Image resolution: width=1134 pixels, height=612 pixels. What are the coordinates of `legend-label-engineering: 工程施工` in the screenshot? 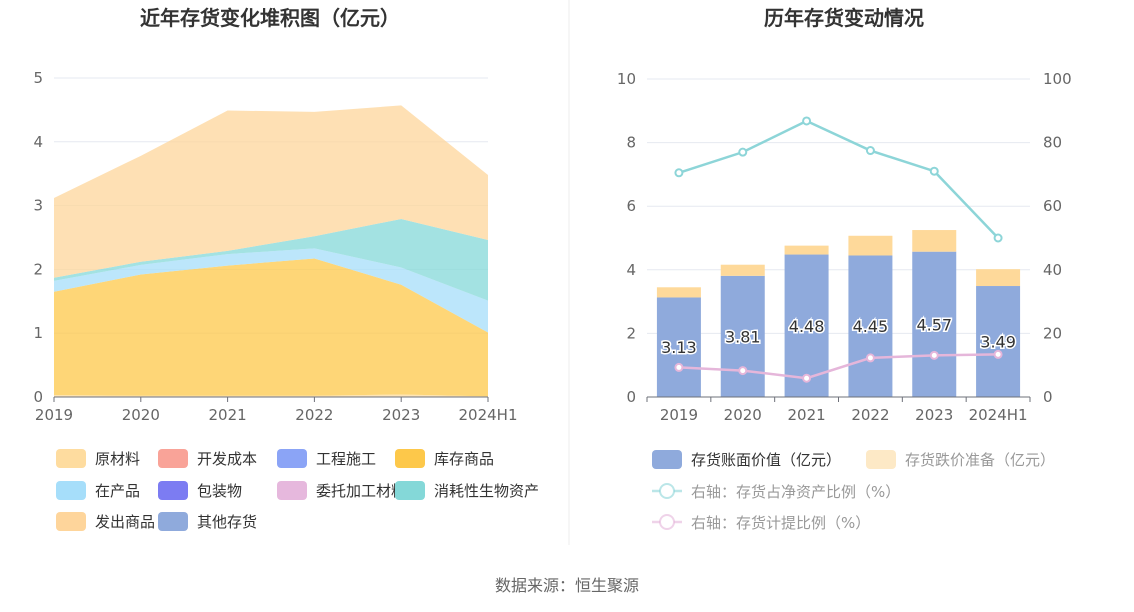 It's located at (346, 459).